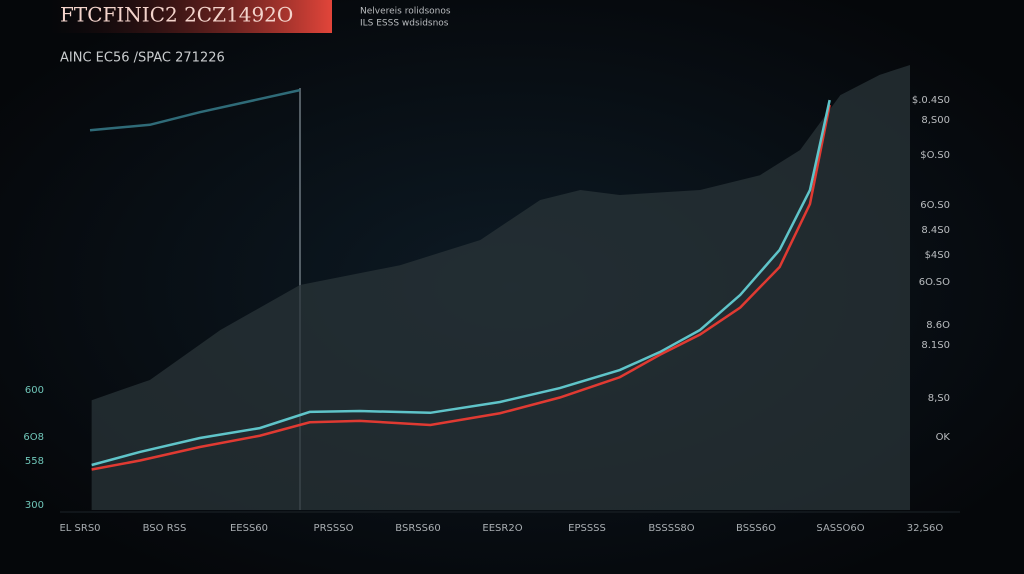 The width and height of the screenshot is (1024, 574). I want to click on x-label: EPSSSS, so click(587, 528).